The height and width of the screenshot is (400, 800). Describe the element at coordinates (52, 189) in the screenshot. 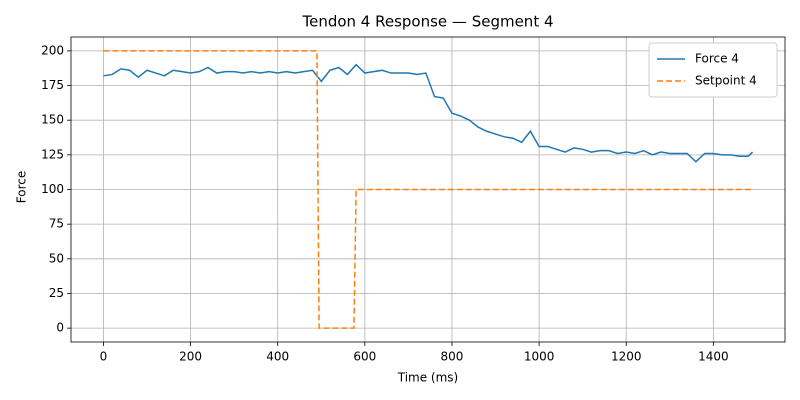

I see `y-tick-label: 100` at that location.